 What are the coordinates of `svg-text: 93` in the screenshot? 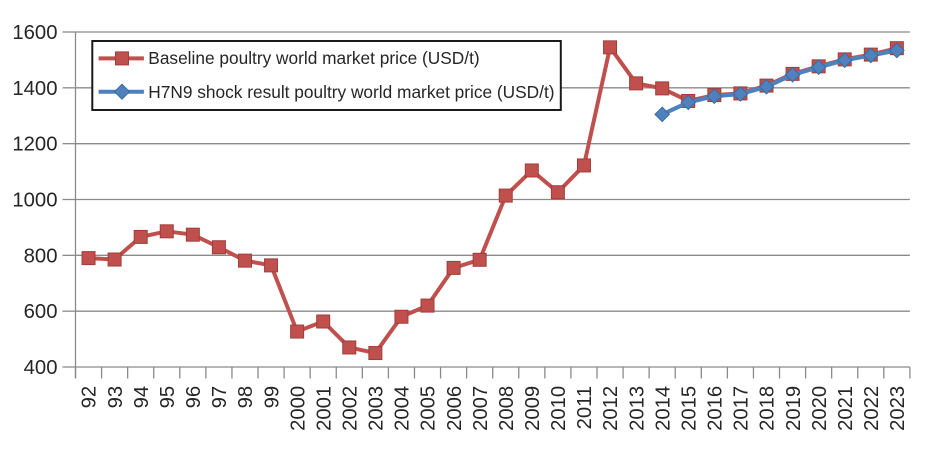 It's located at (116, 397).